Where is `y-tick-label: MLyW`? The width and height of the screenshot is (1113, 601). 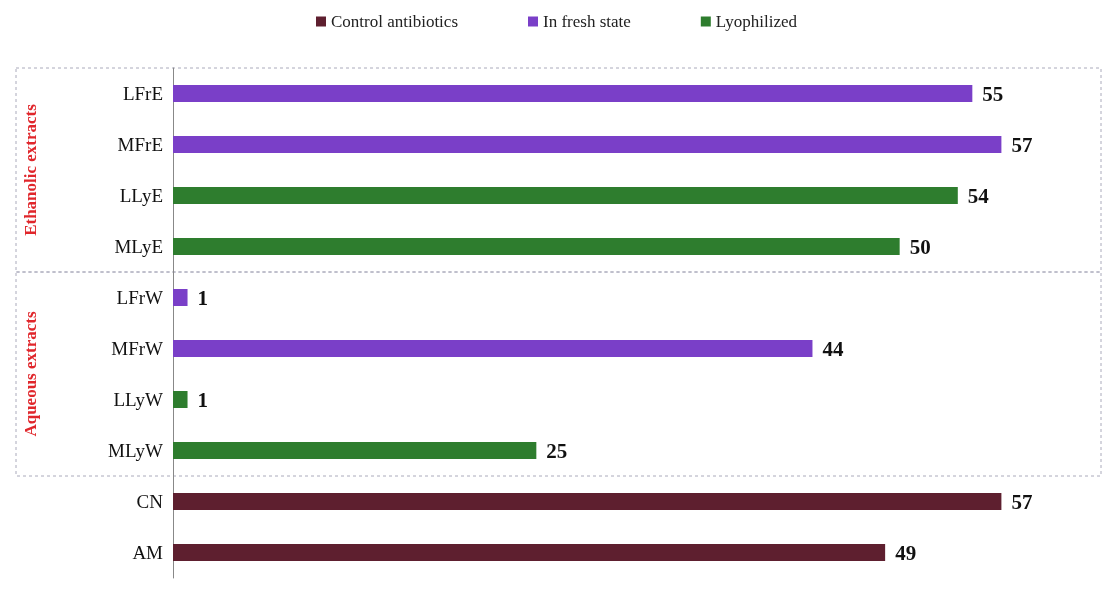 y-tick-label: MLyW is located at coordinates (136, 450).